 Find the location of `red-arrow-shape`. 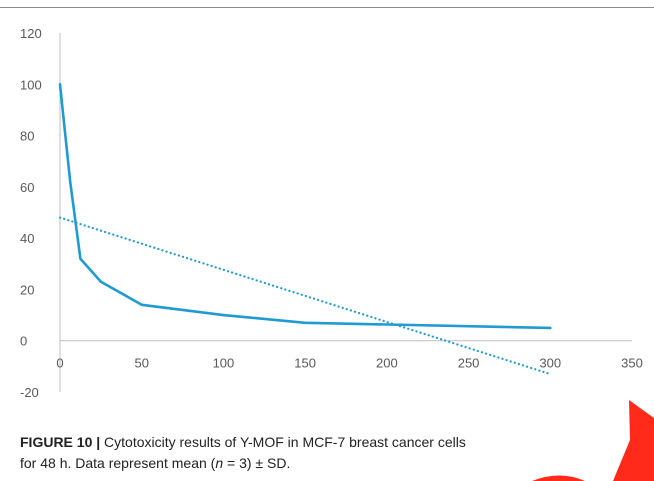

red-arrow-shape is located at coordinates (633, 440).